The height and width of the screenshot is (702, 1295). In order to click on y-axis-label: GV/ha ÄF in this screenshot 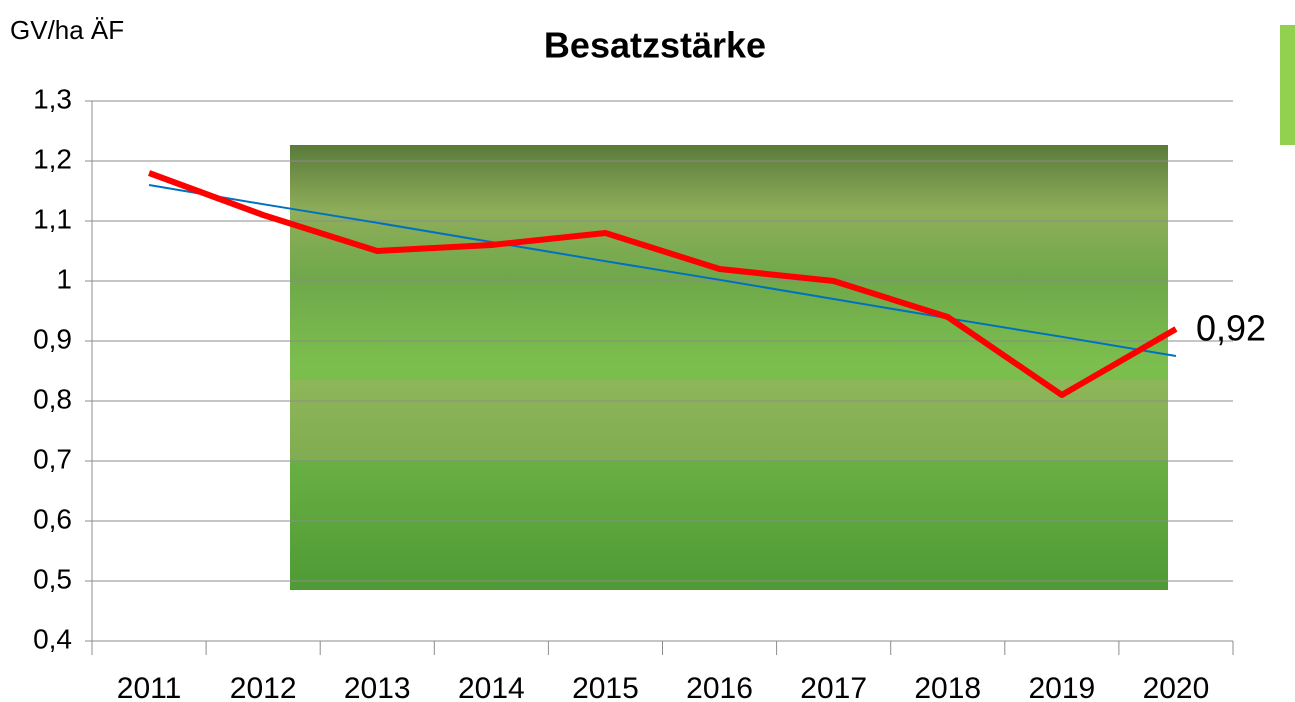, I will do `click(67, 30)`.